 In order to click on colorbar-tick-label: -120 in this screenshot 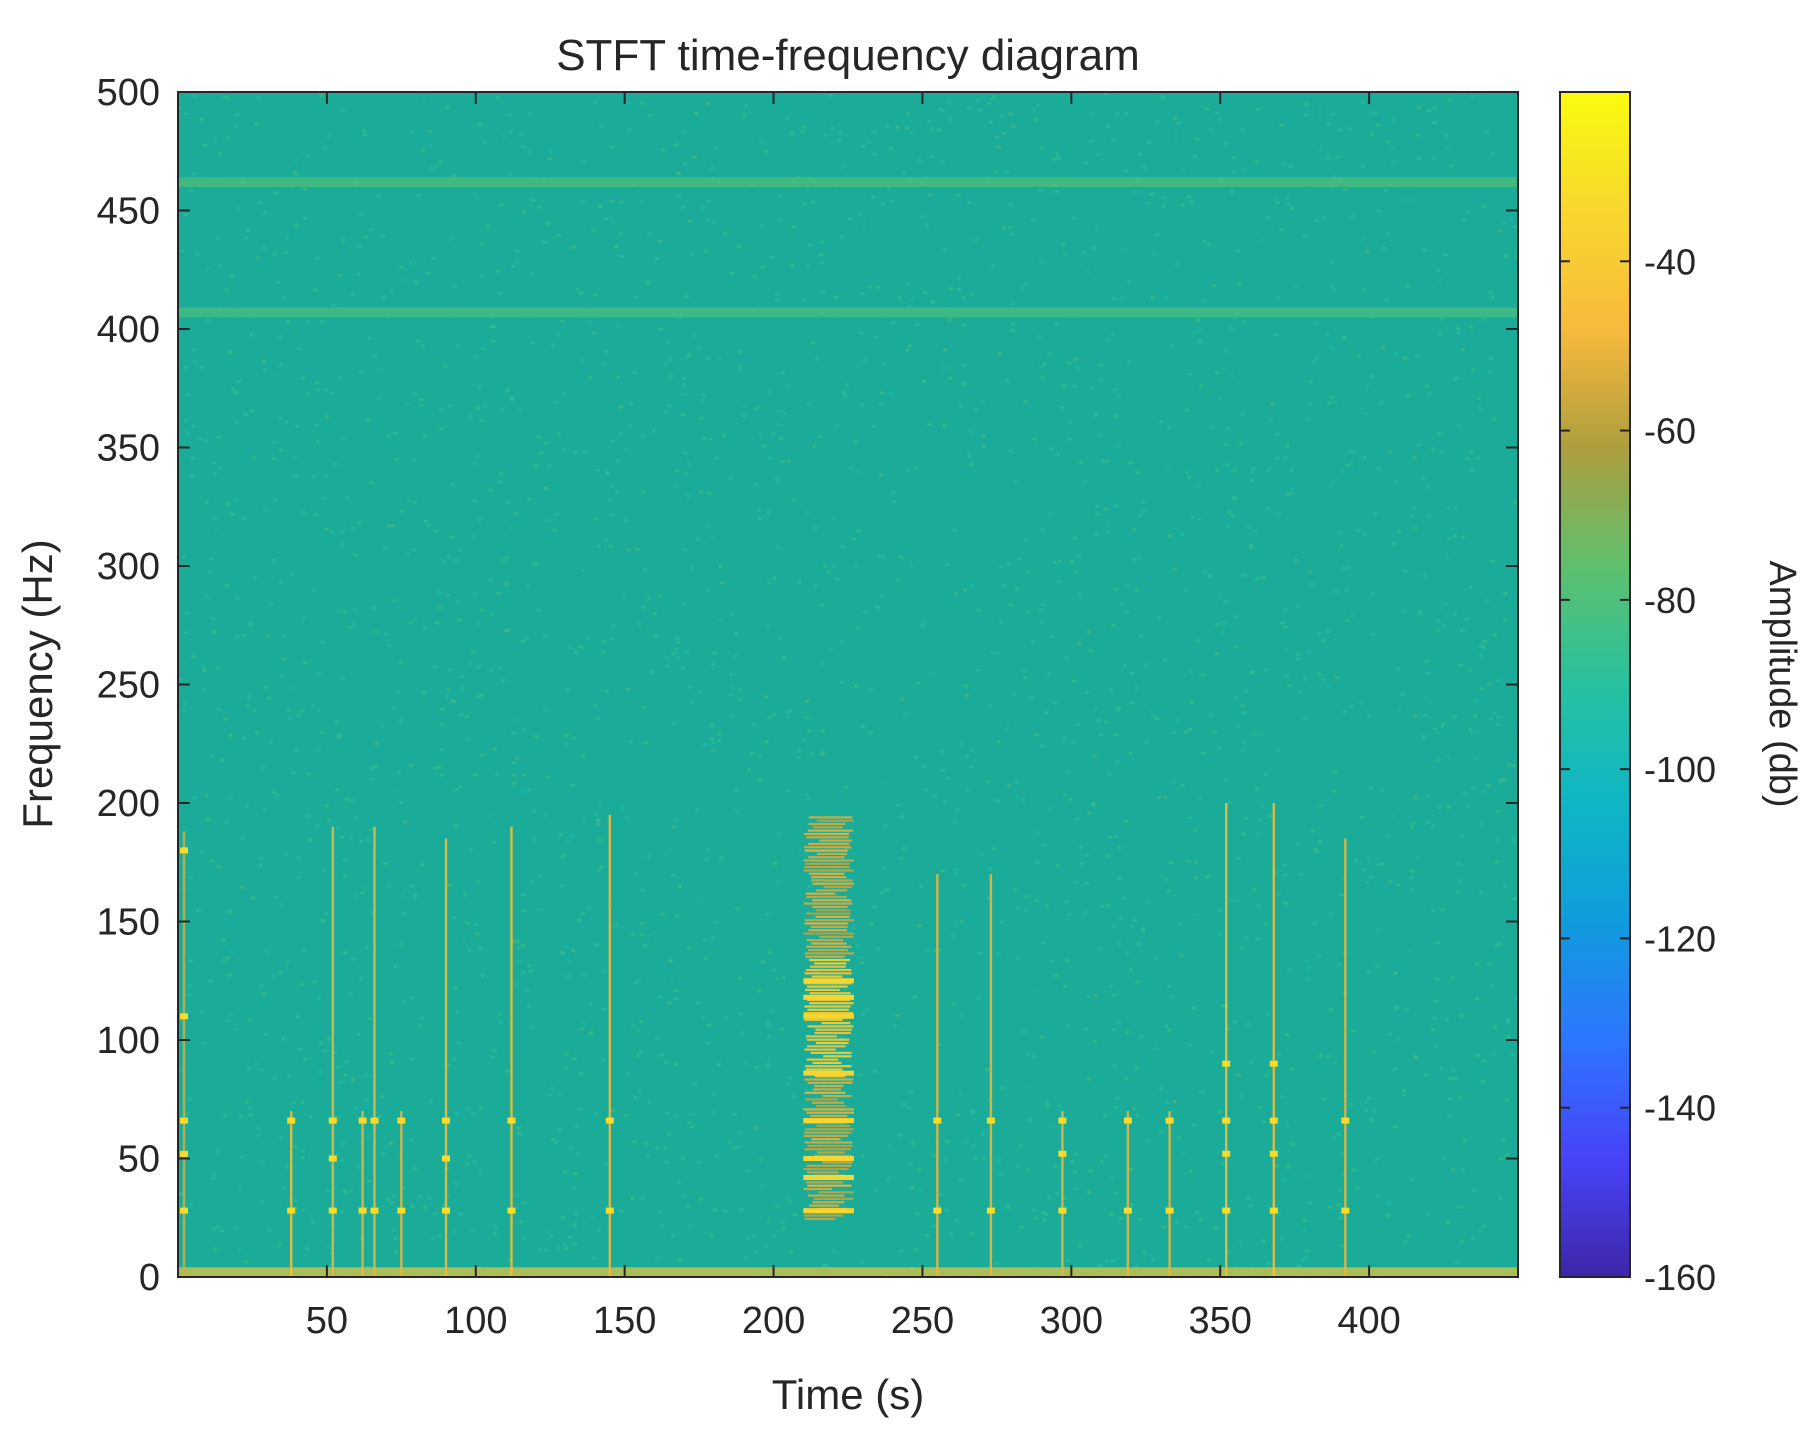, I will do `click(1680, 938)`.